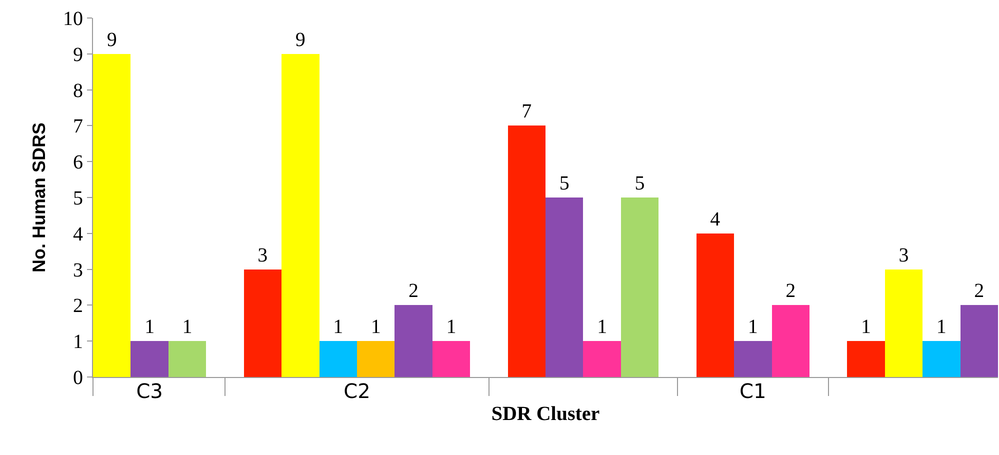 The width and height of the screenshot is (999, 455). I want to click on y-tick-label: 10, so click(73, 19).